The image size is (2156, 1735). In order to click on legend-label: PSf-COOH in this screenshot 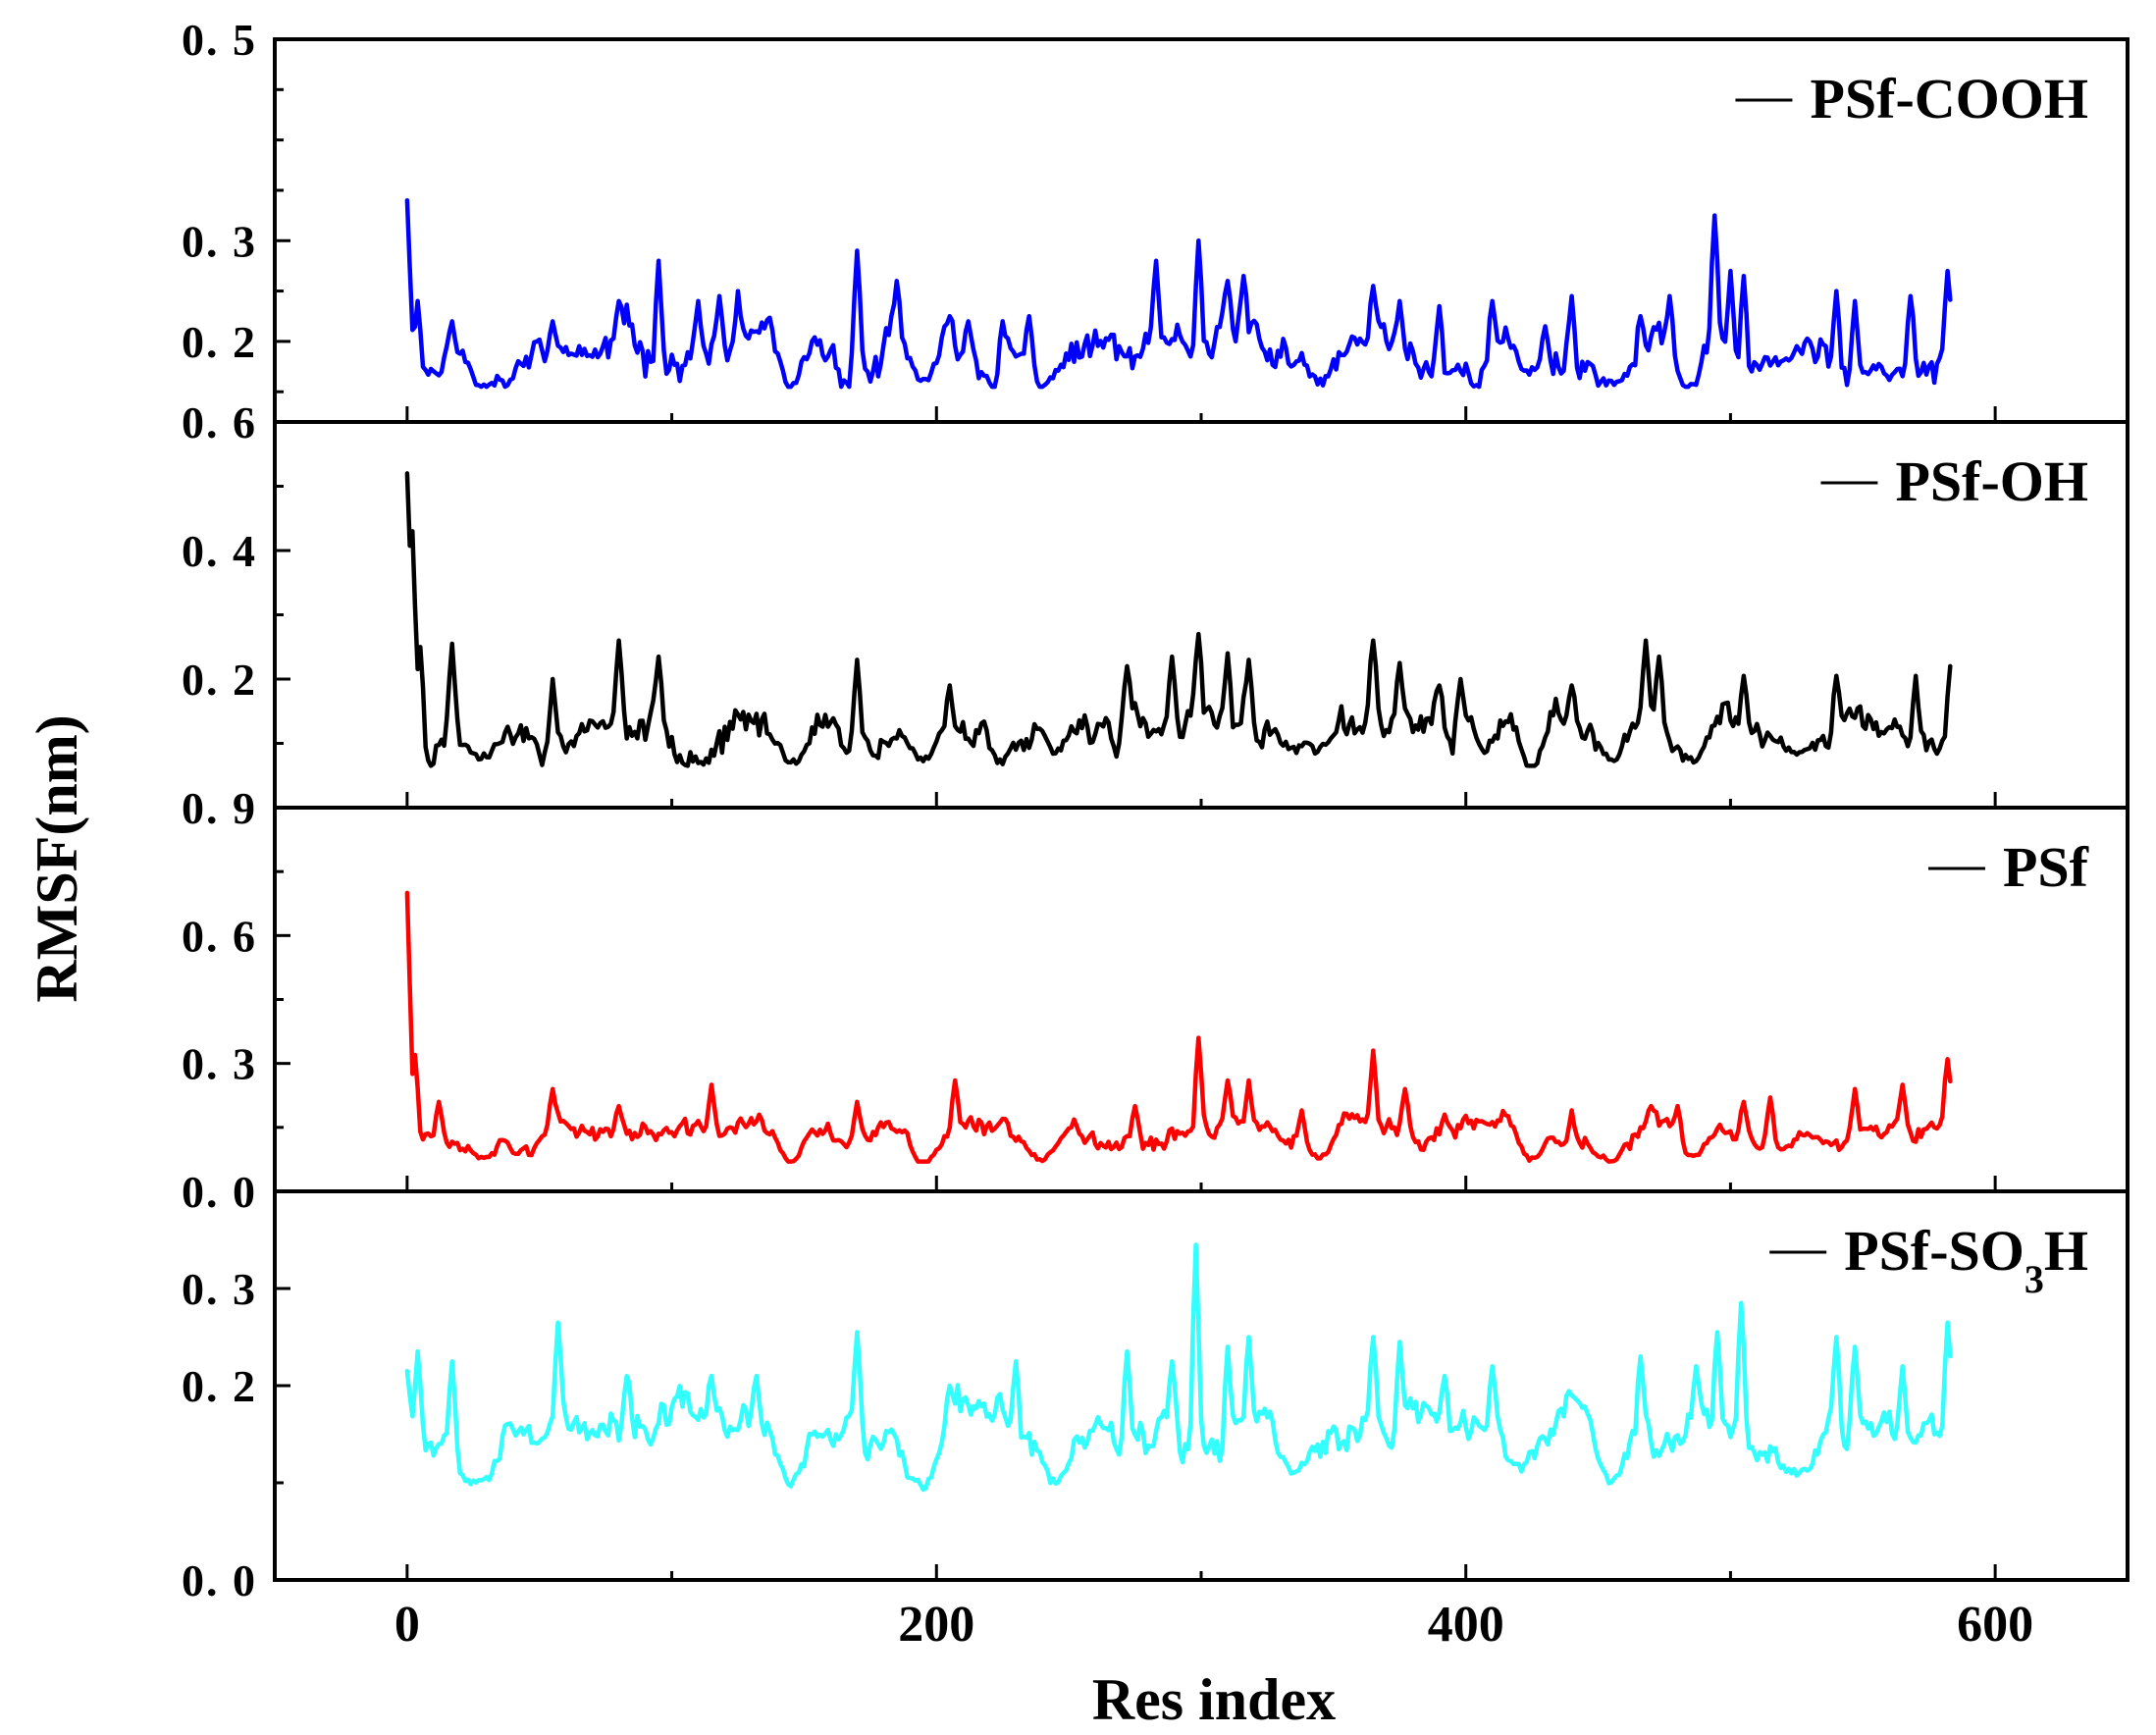, I will do `click(1949, 99)`.